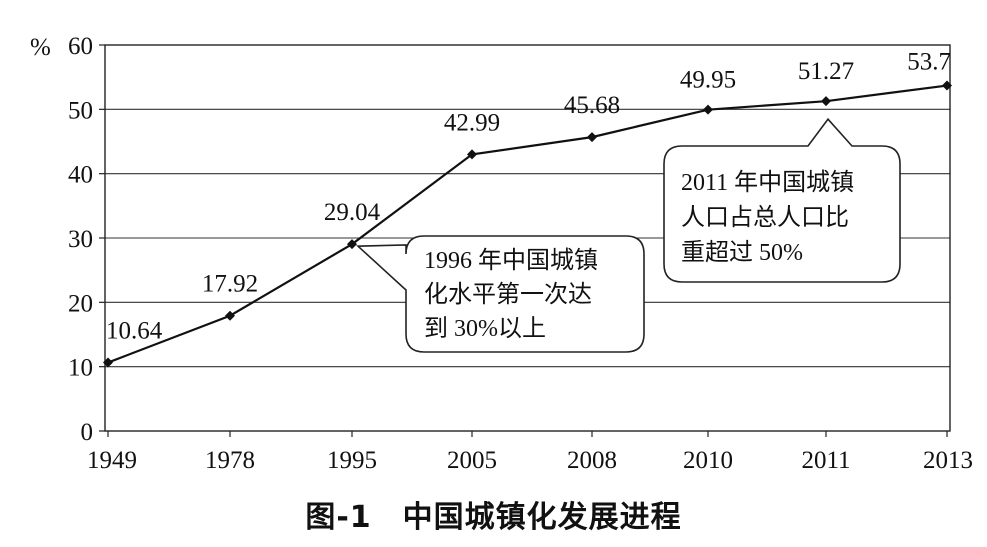 Image resolution: width=987 pixels, height=547 pixels. I want to click on x-tick-label-2010: 2010, so click(708, 460).